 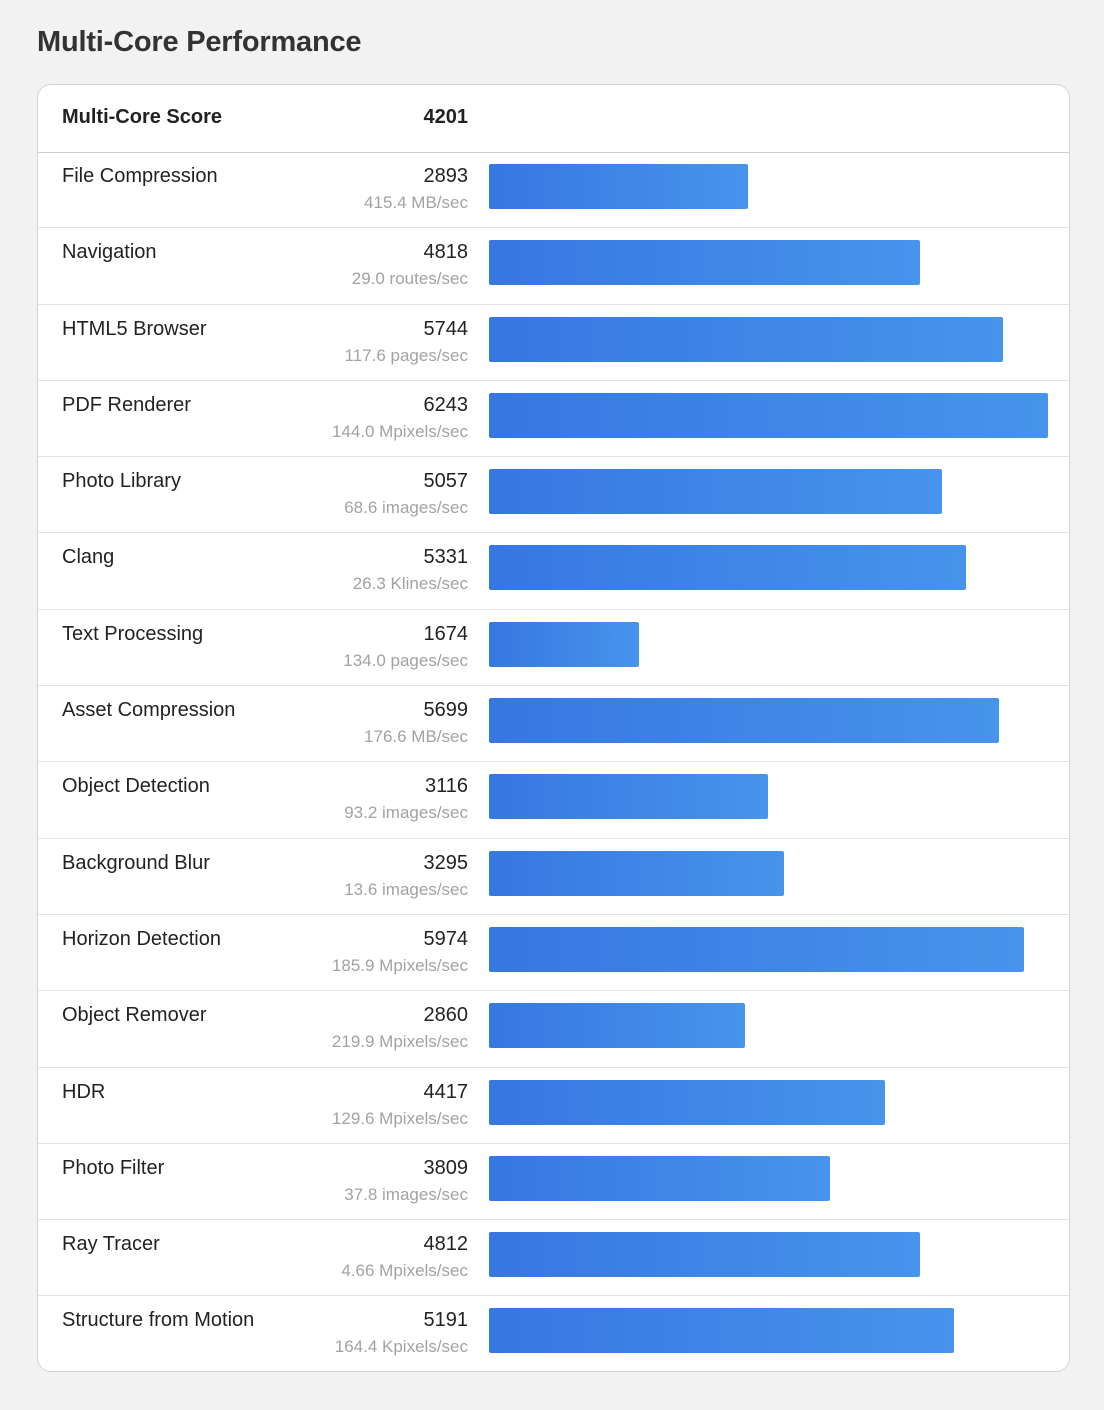 I want to click on benchmark-rate: 129.6 Mpixels/sec, so click(x=399, y=1118).